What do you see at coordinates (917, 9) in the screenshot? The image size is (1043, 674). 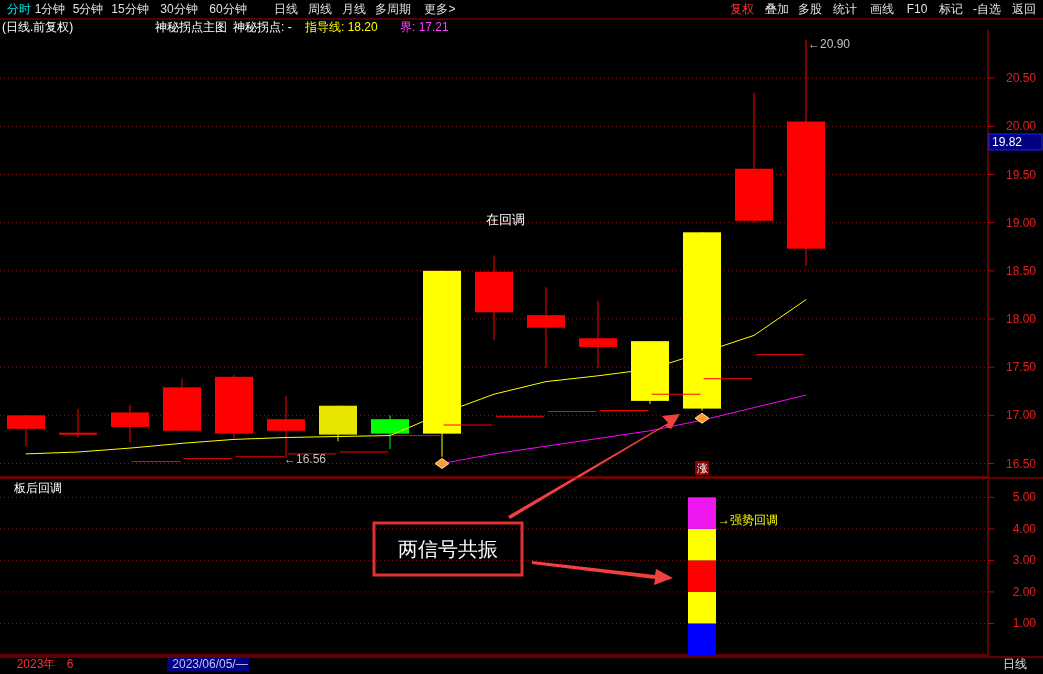 I see `text: F10` at bounding box center [917, 9].